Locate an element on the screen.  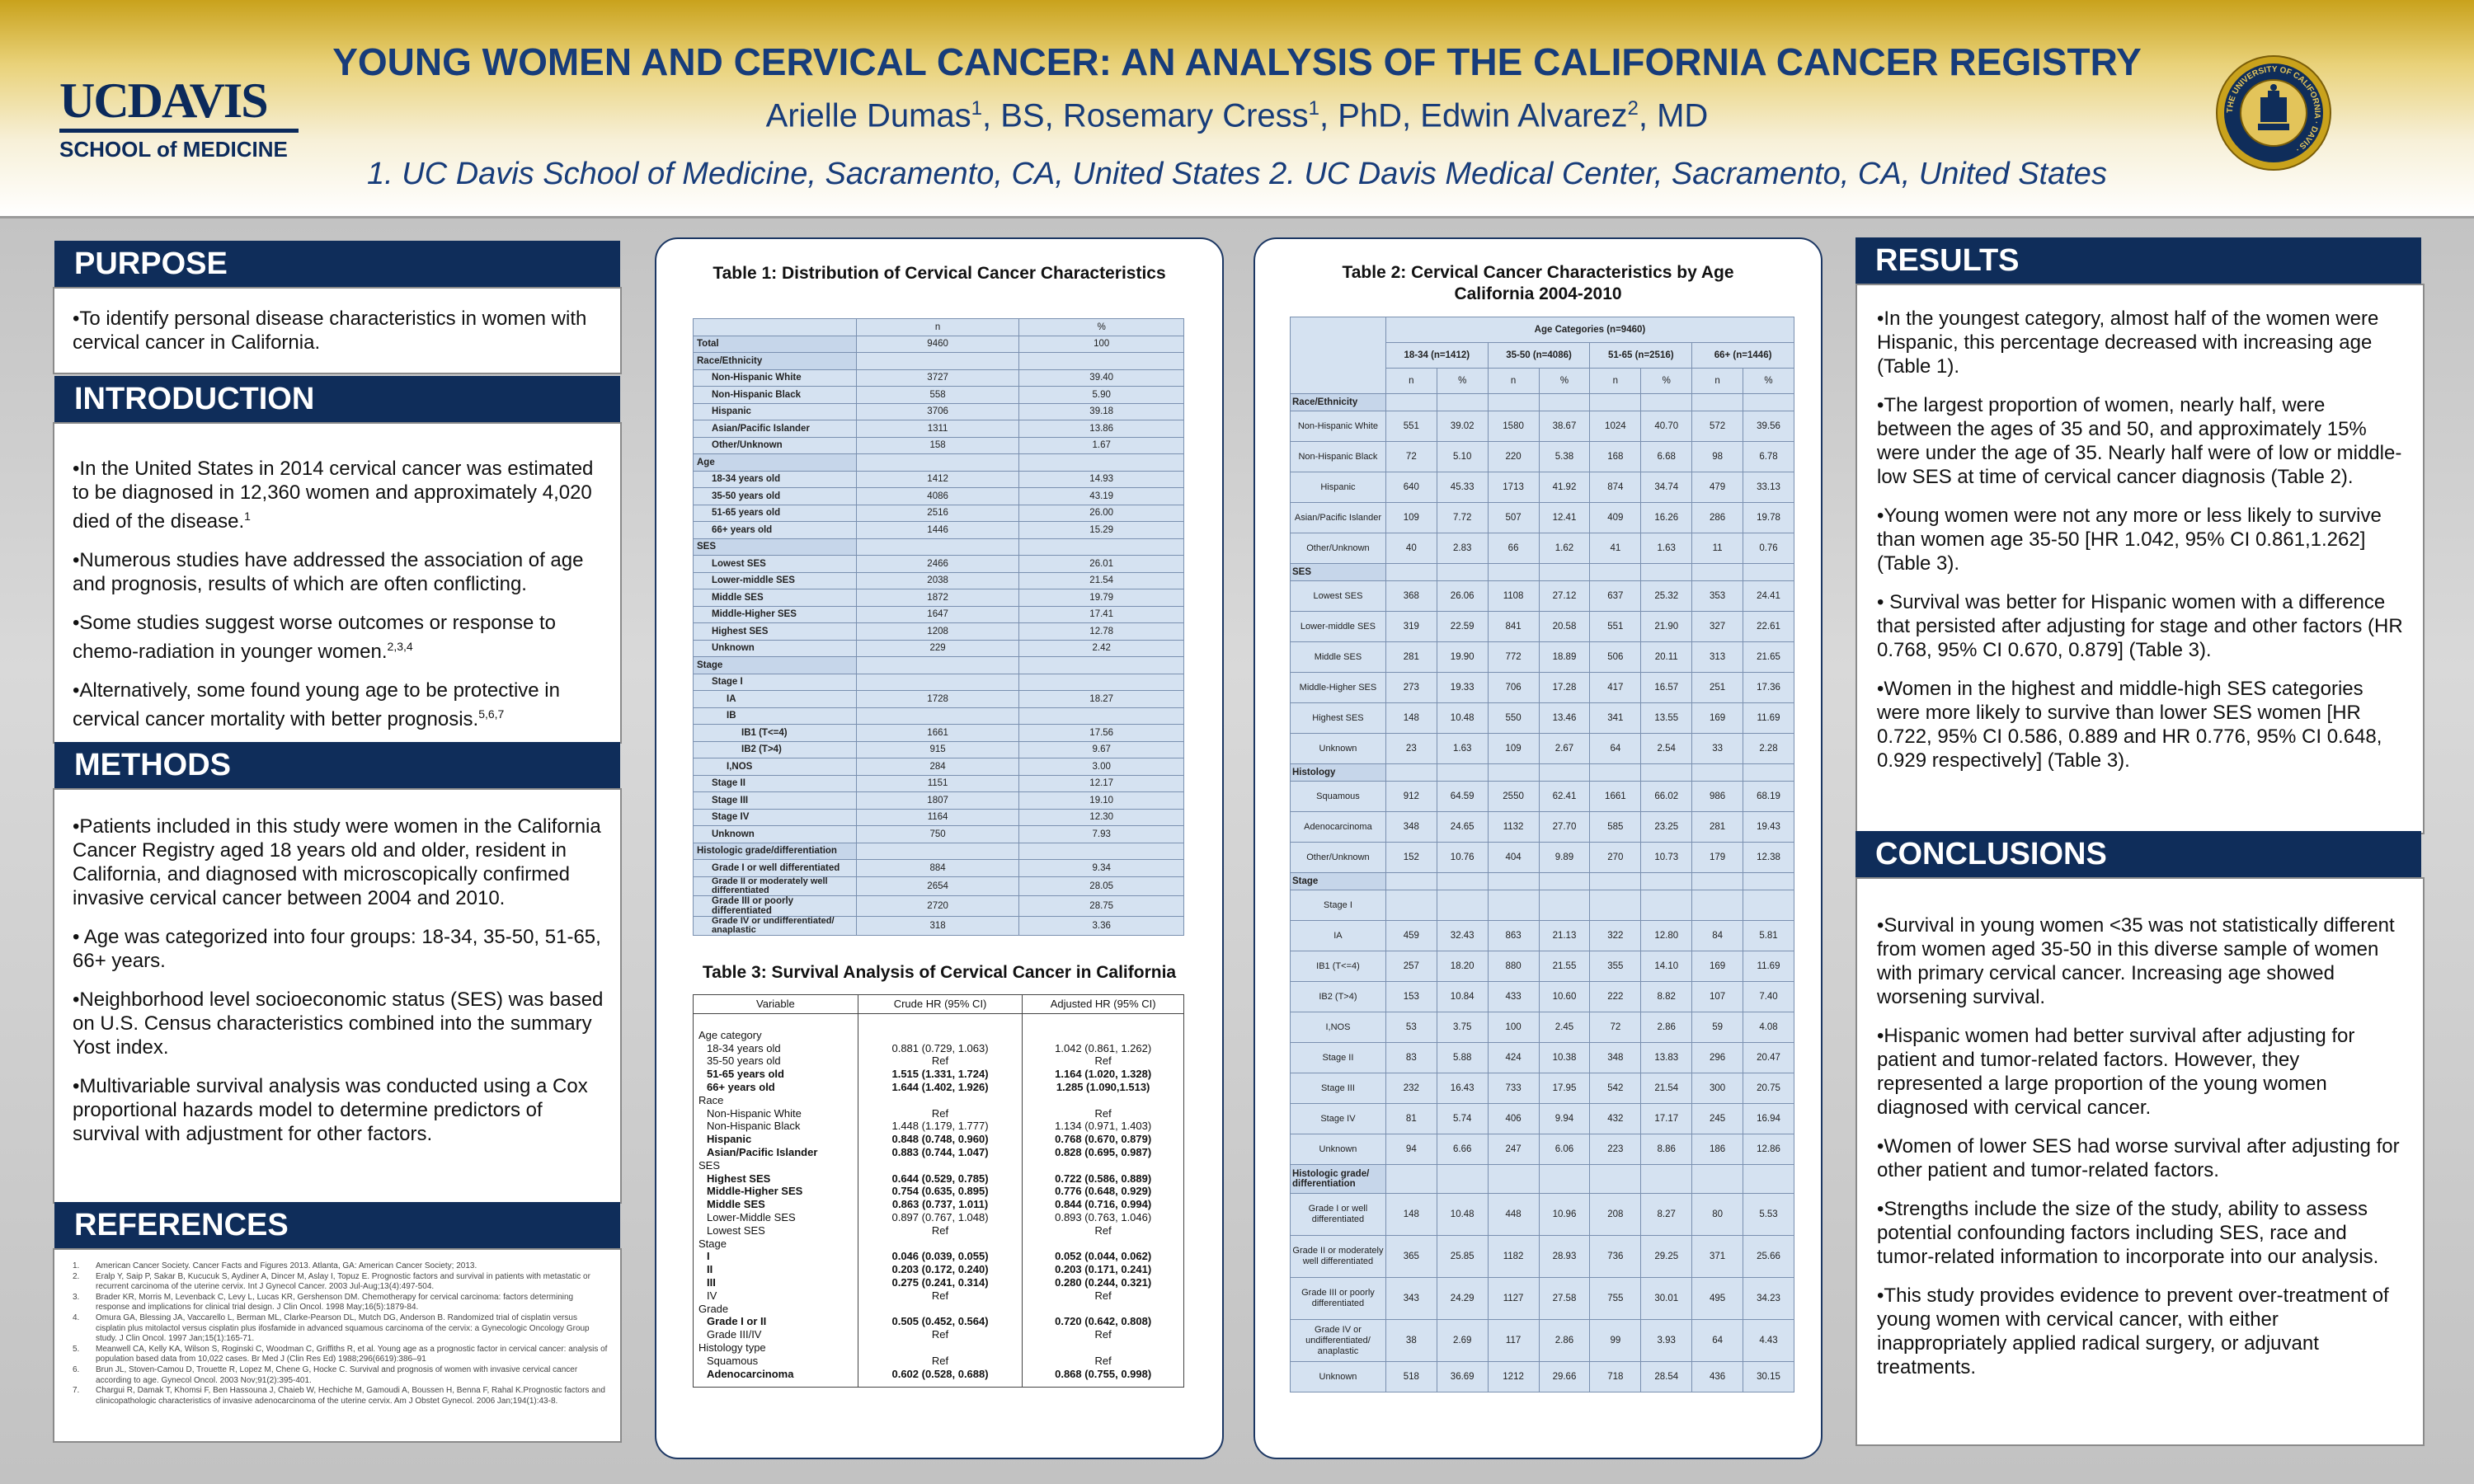
table1-cell-pct: 3.36 is located at coordinates (1101, 925).